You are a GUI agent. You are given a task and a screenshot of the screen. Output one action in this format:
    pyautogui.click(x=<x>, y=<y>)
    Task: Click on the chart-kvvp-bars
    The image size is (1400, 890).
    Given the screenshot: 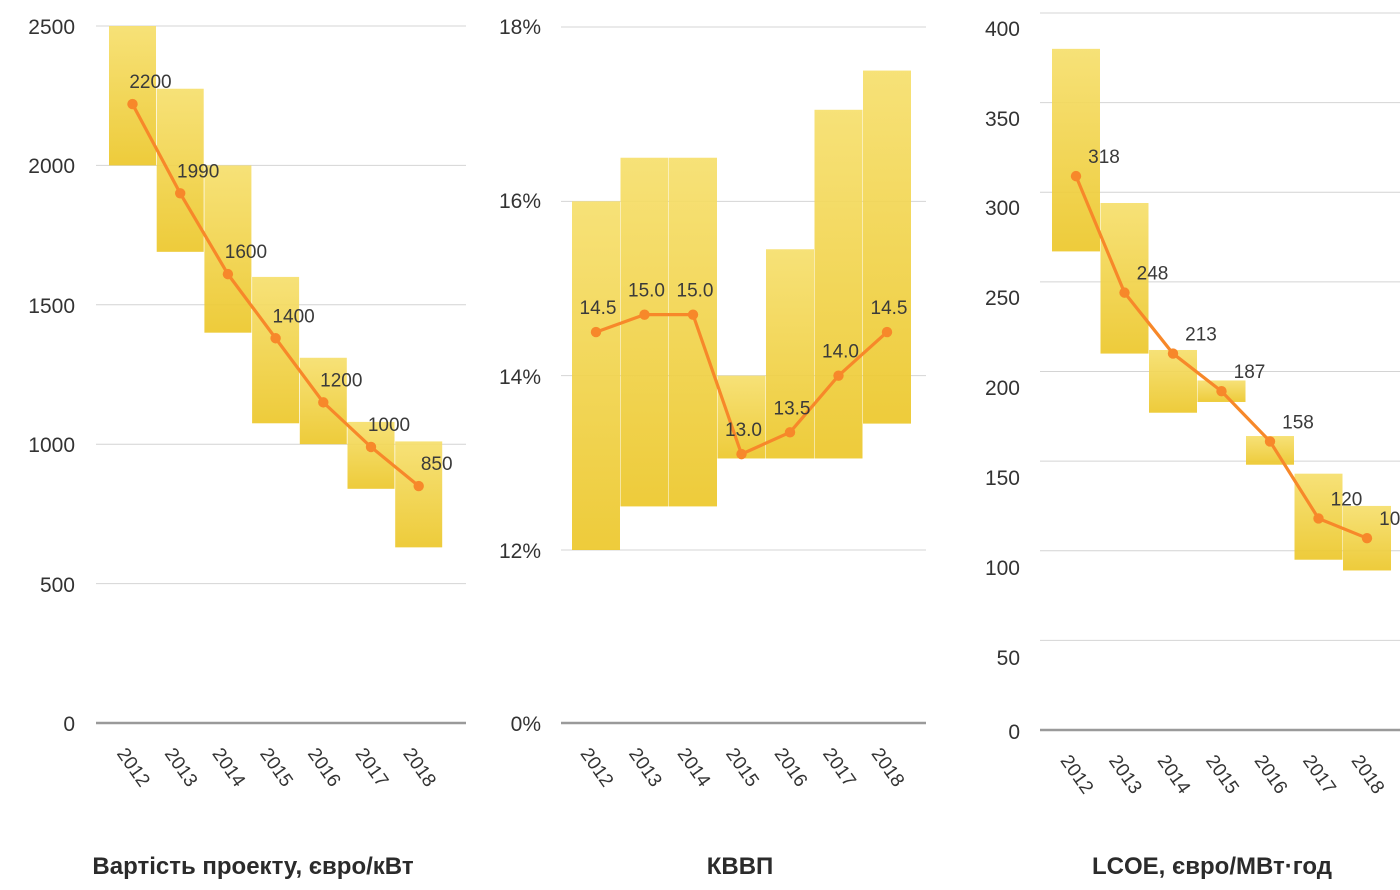 What is the action you would take?
    pyautogui.click(x=741, y=310)
    